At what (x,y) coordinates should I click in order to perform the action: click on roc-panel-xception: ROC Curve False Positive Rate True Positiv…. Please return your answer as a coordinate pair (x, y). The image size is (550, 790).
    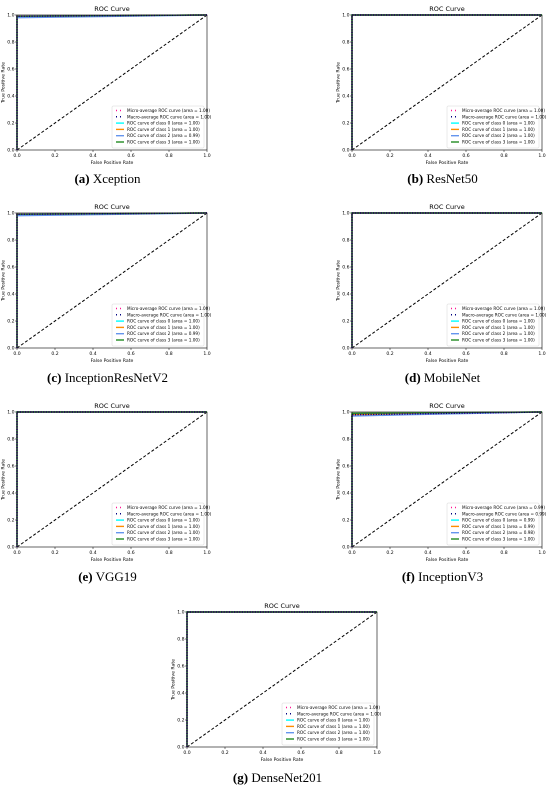
    Looking at the image, I should click on (107, 95).